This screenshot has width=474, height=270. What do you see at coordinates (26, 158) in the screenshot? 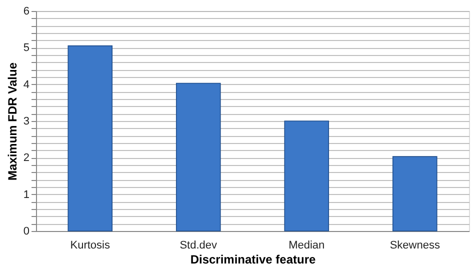
I see `y-tick-label: 2` at bounding box center [26, 158].